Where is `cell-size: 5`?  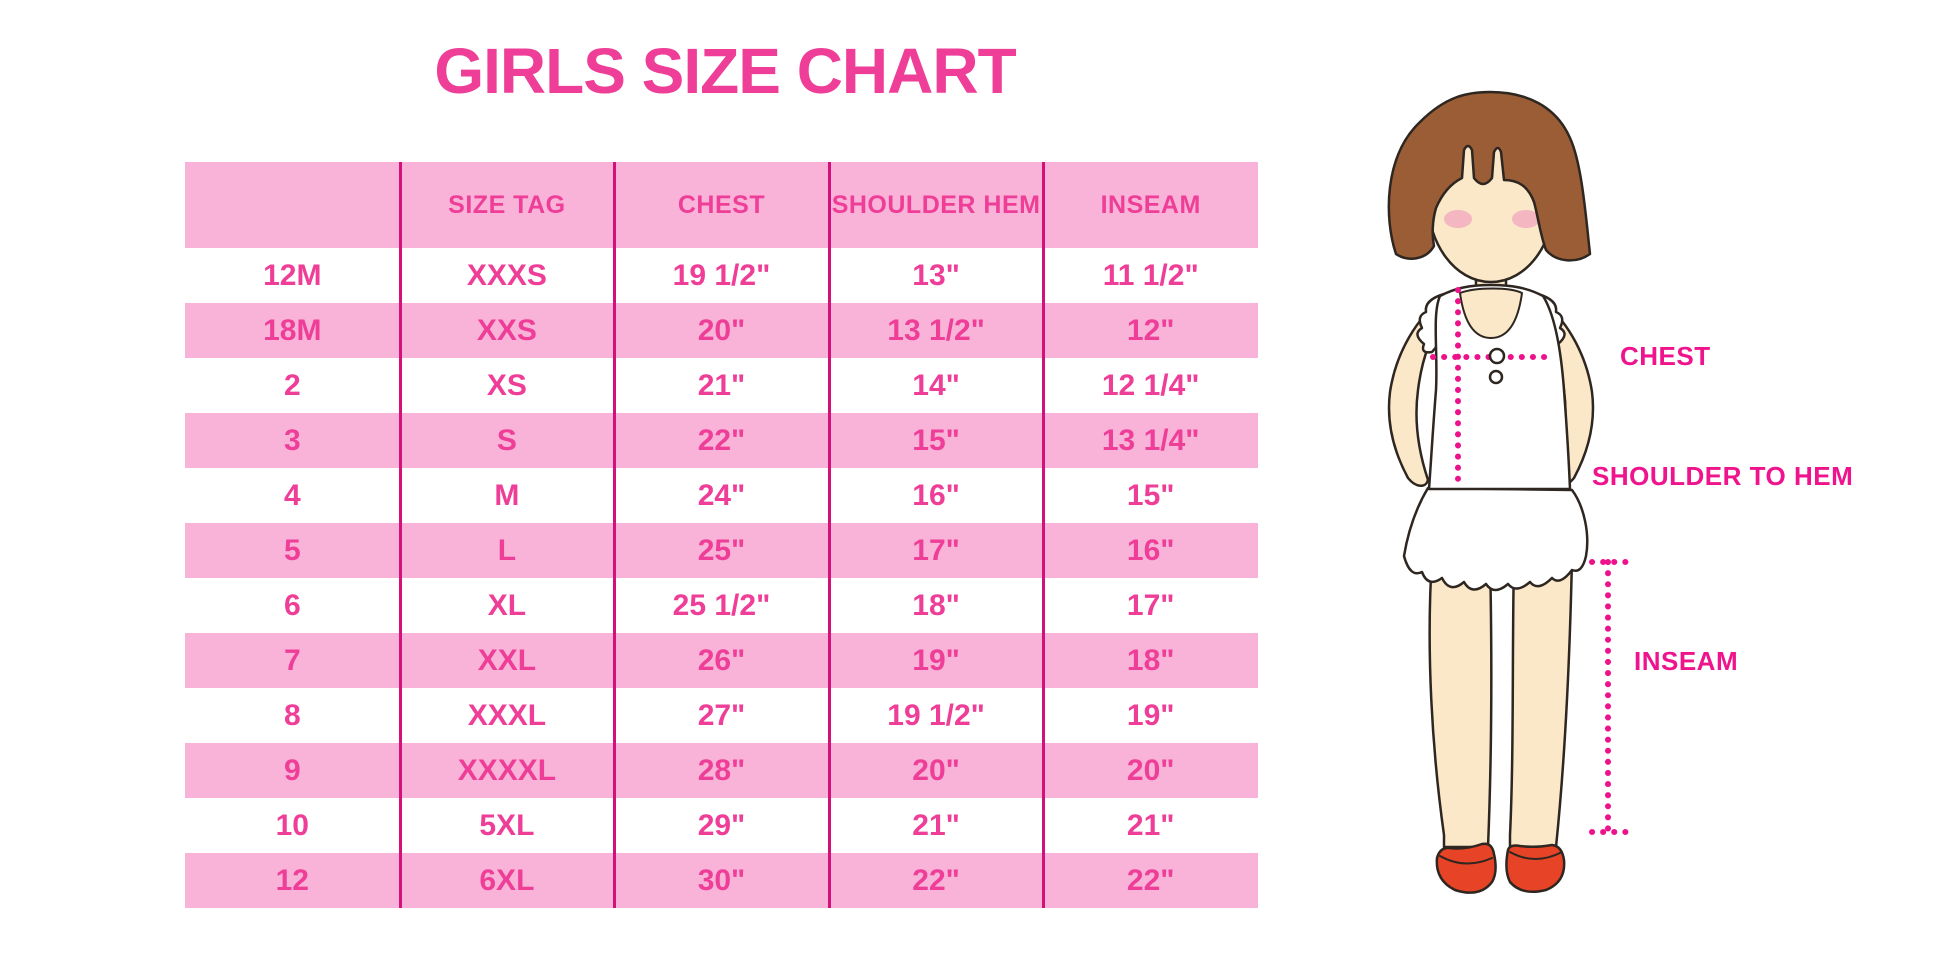
cell-size: 5 is located at coordinates (292, 550).